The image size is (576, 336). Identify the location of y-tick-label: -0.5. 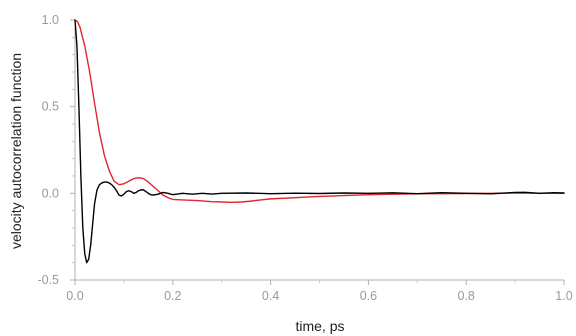
(48, 280).